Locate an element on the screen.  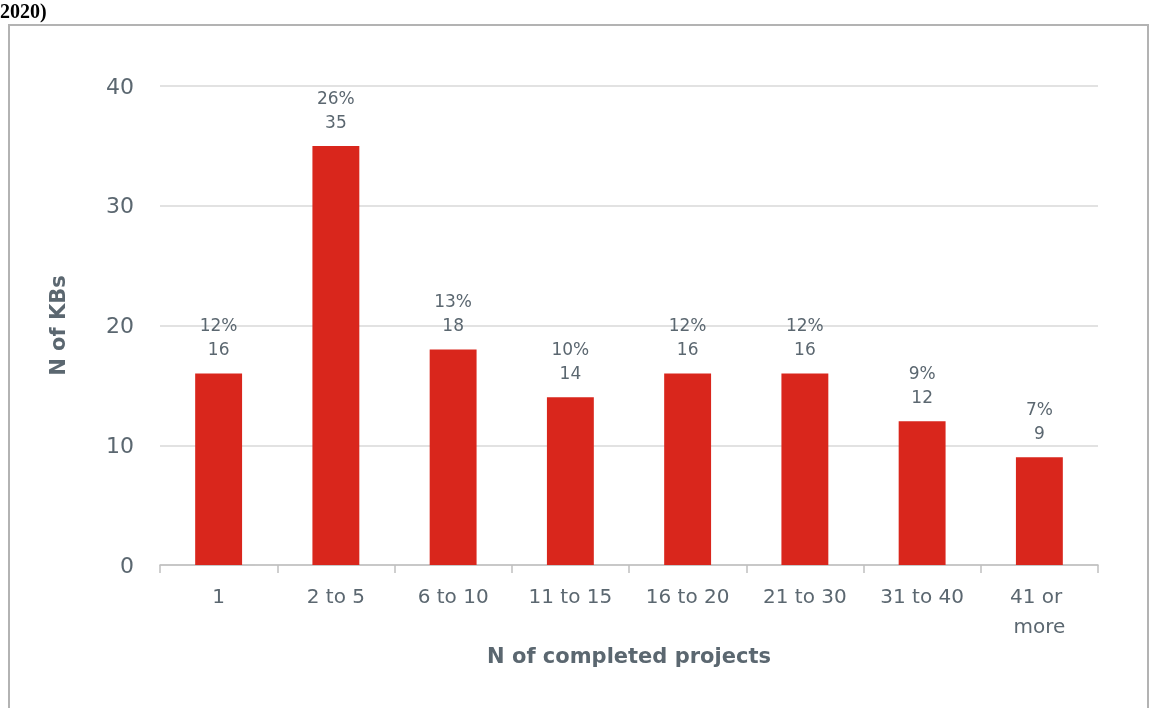
data-label: 7% 9 is located at coordinates (1039, 421).